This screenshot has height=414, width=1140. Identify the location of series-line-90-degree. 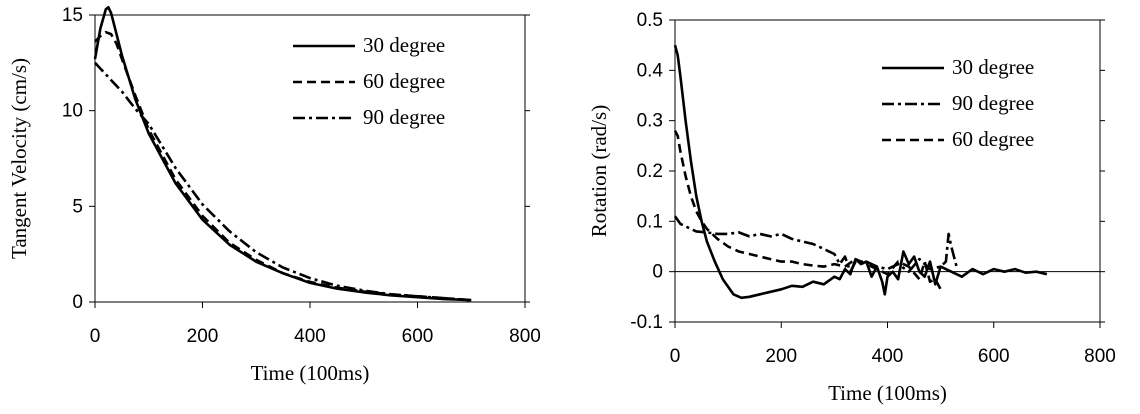
(815, 244).